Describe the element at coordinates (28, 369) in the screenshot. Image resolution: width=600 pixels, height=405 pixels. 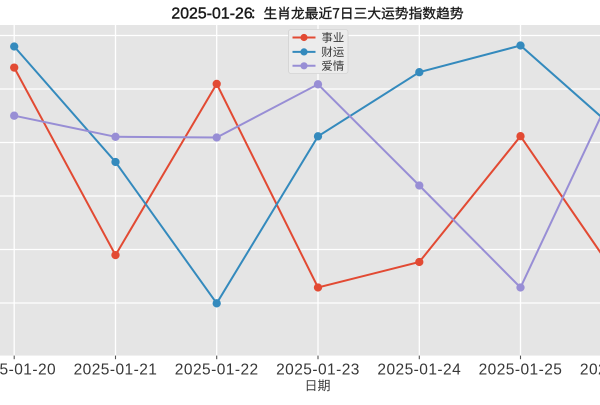
I see `svg-text: 2025-01-20` at that location.